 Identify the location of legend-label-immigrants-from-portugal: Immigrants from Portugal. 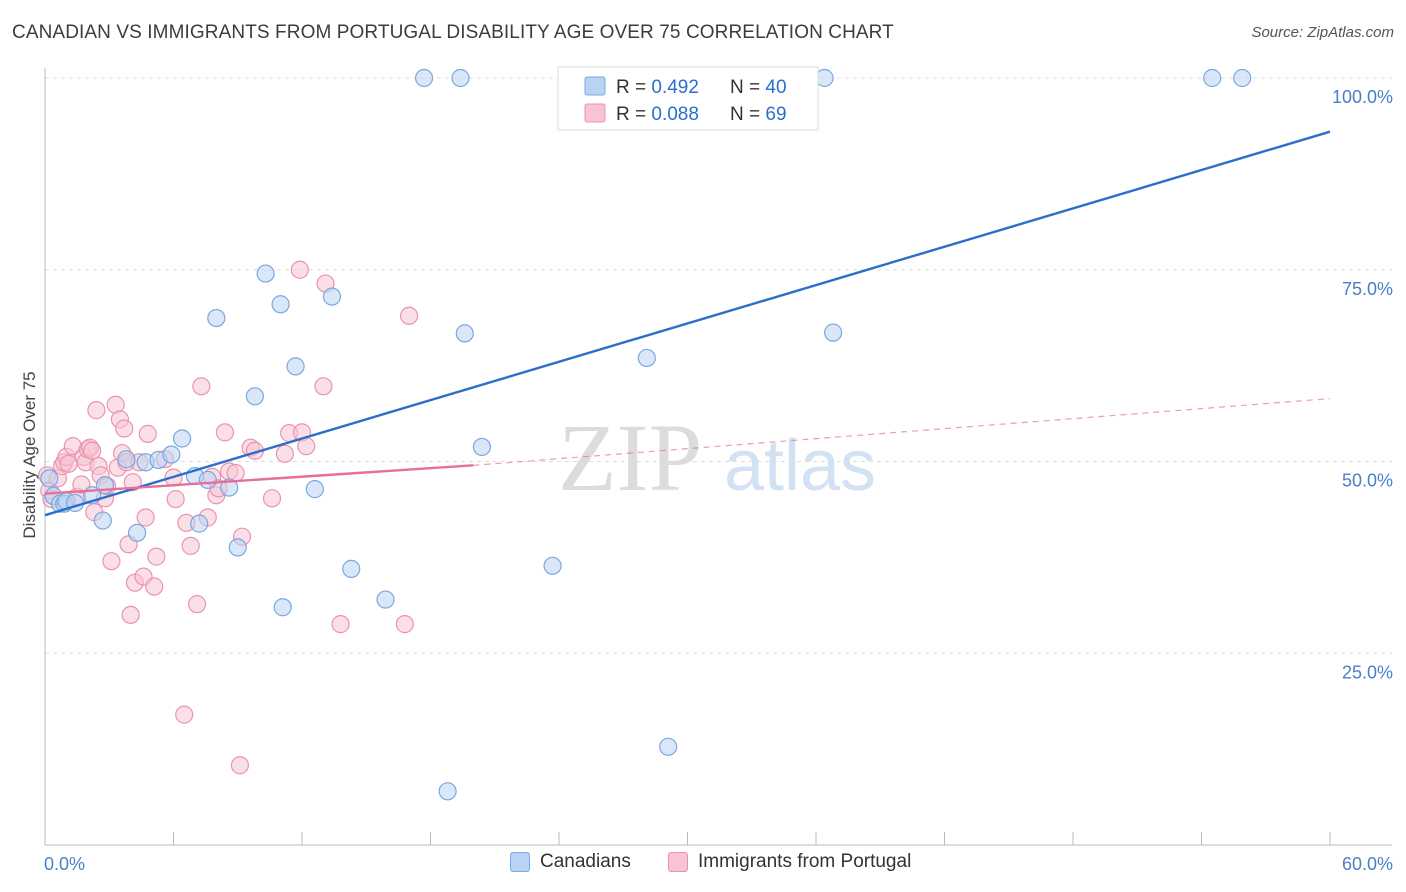
(805, 861).